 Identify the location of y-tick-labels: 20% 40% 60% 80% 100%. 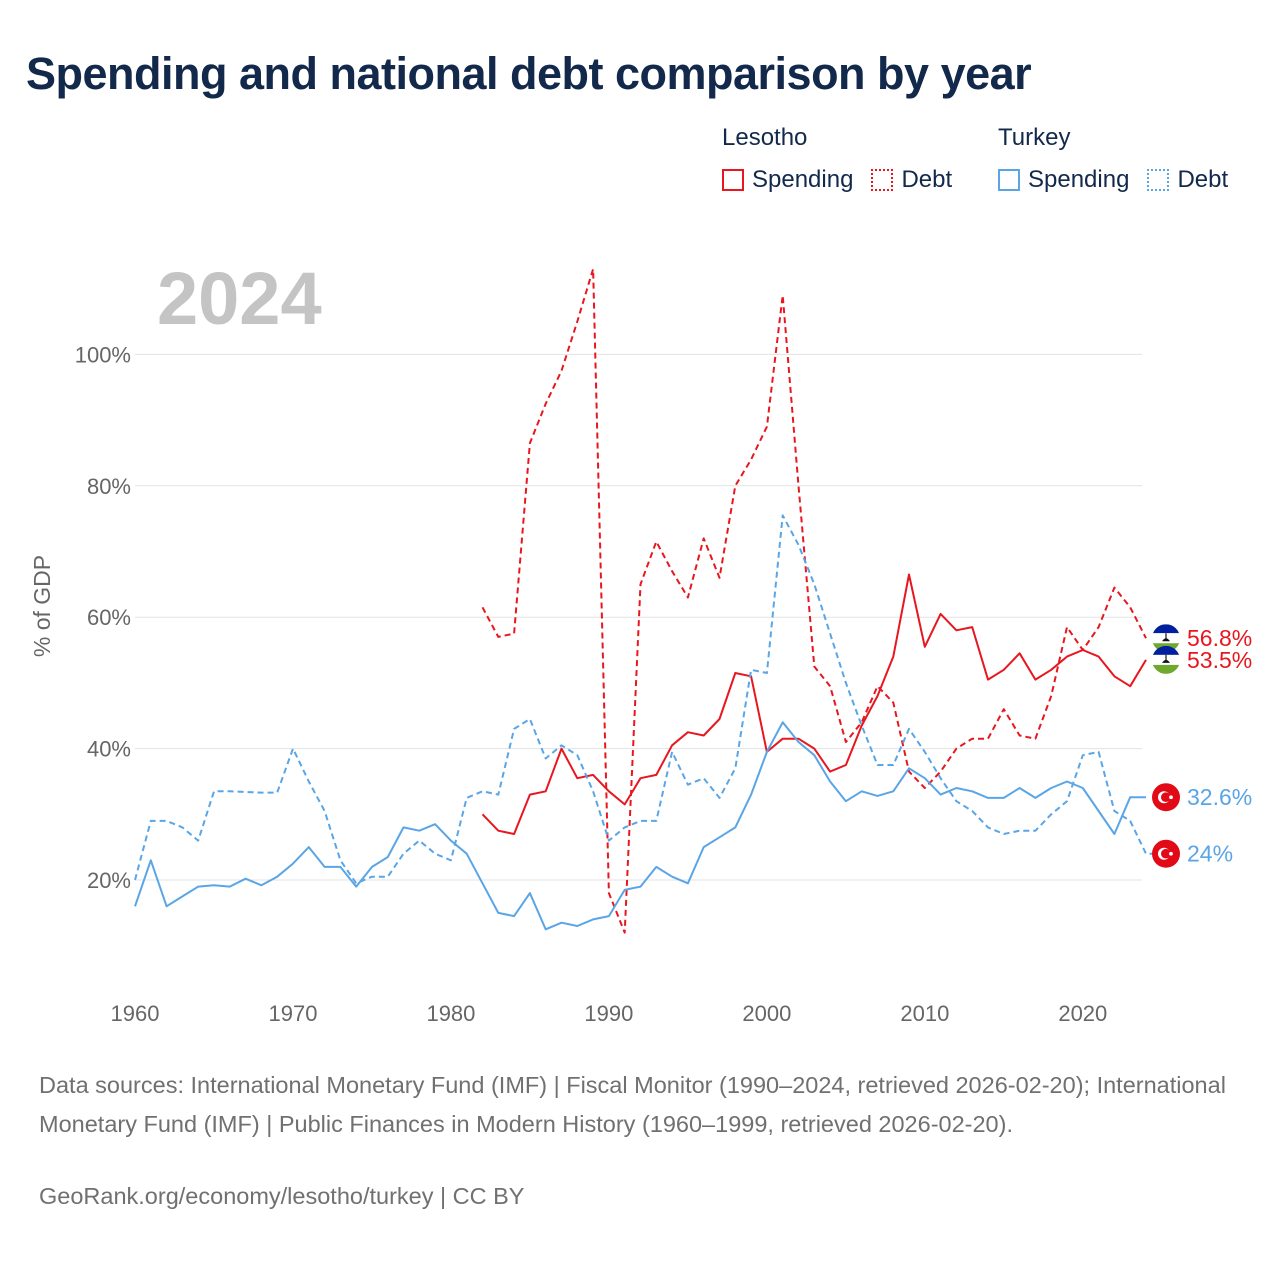
(103, 617).